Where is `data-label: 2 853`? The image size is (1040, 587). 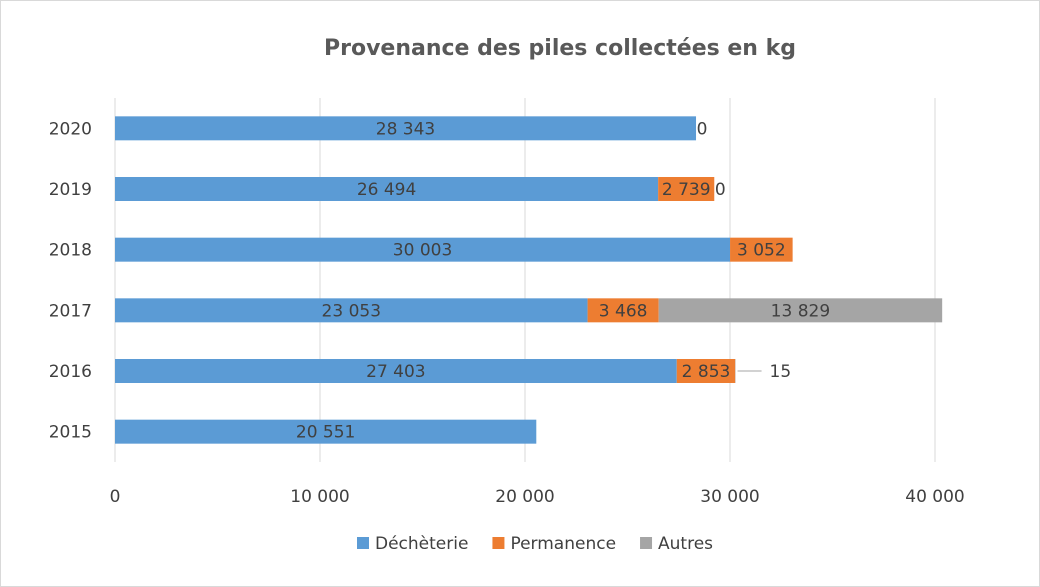 data-label: 2 853 is located at coordinates (706, 372).